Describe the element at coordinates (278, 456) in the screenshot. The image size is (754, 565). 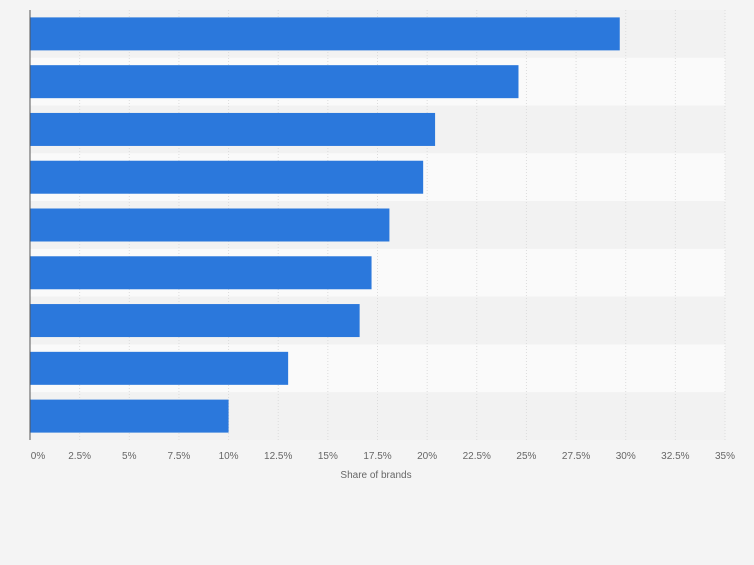
I see `x-tick-label: 12.5%` at that location.